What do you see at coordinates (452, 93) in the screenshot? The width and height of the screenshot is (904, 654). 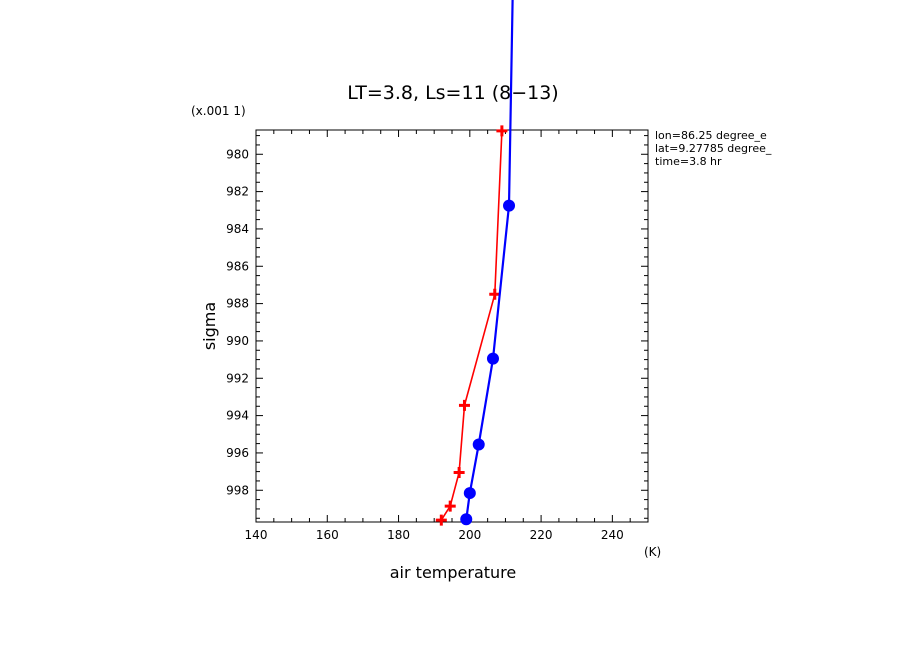 I see `chart-title: LT=3.8, Ls=11 (8−13)` at bounding box center [452, 93].